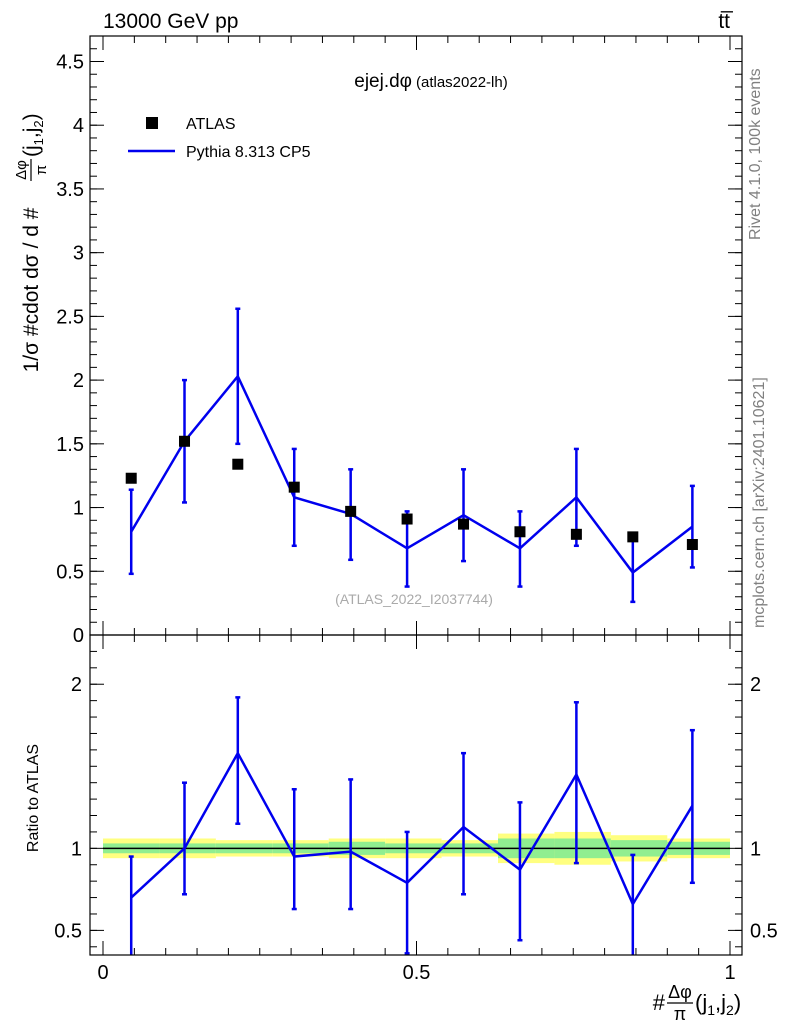 This screenshot has width=786, height=1024. What do you see at coordinates (755, 154) in the screenshot?
I see `rivet-version-label: Rivet 4.1.0, 100k events` at bounding box center [755, 154].